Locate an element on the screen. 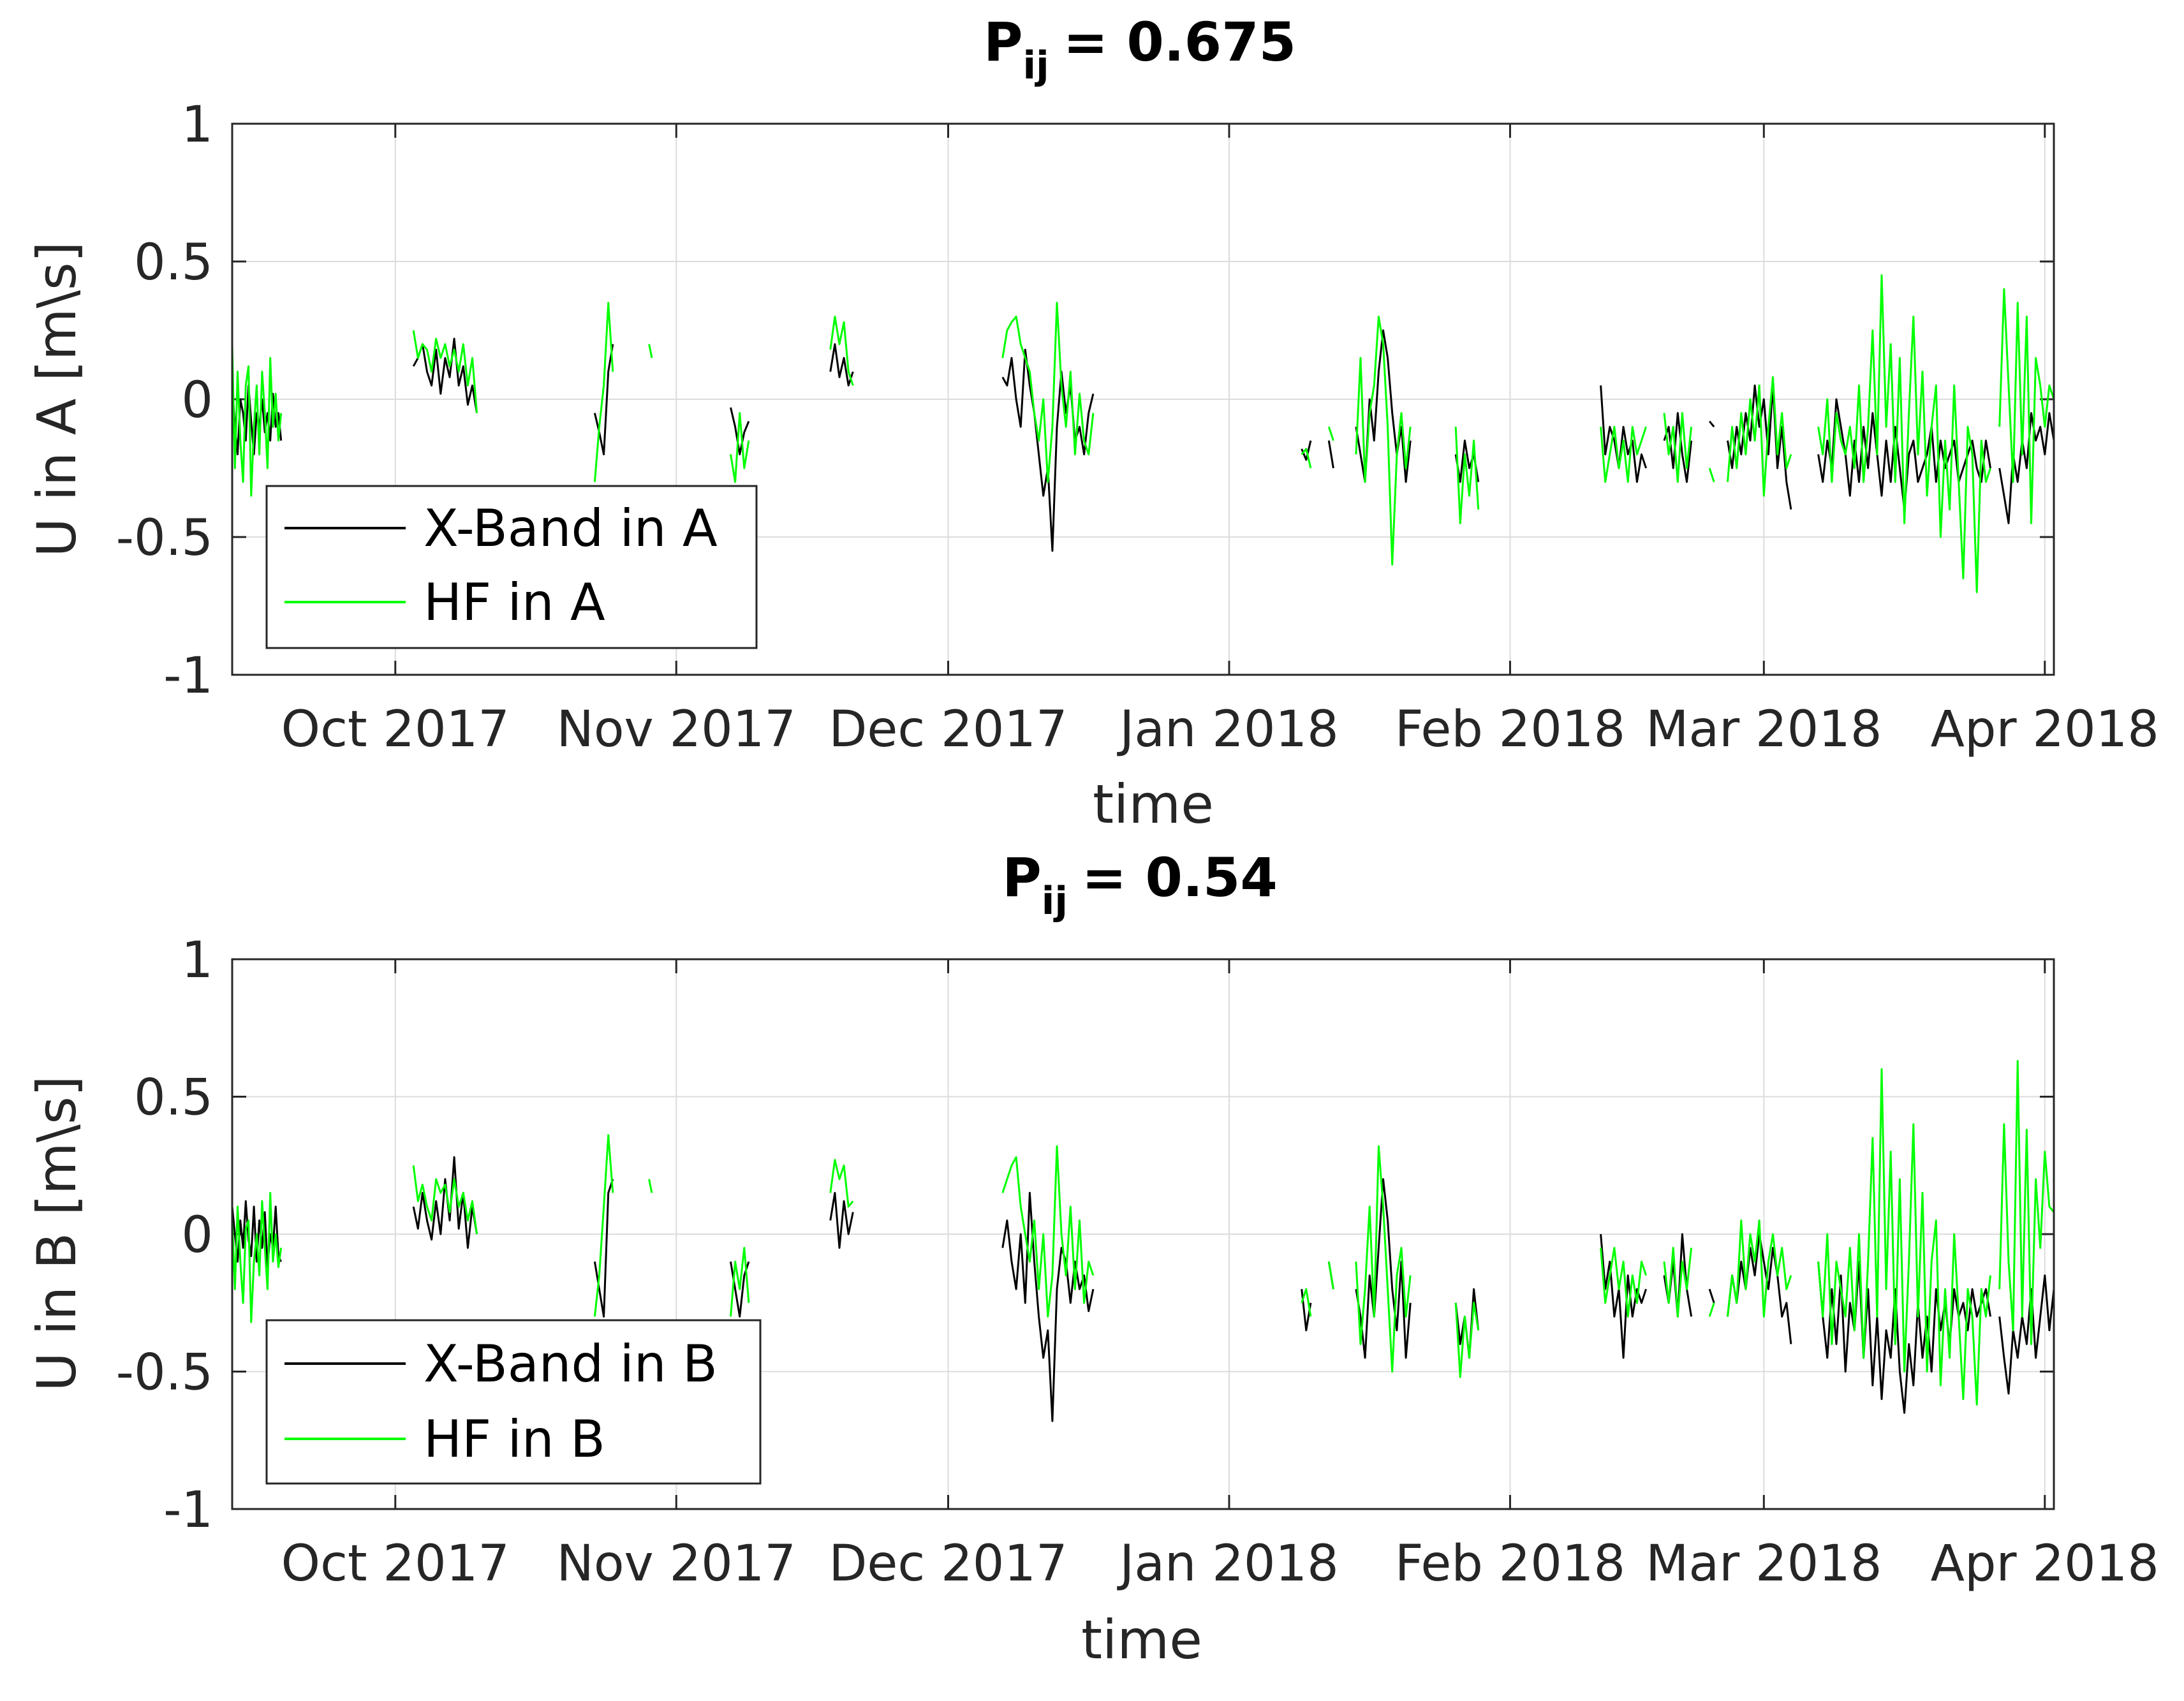  chart-a-legend-label-xband: X-Band in A is located at coordinates (571, 528).